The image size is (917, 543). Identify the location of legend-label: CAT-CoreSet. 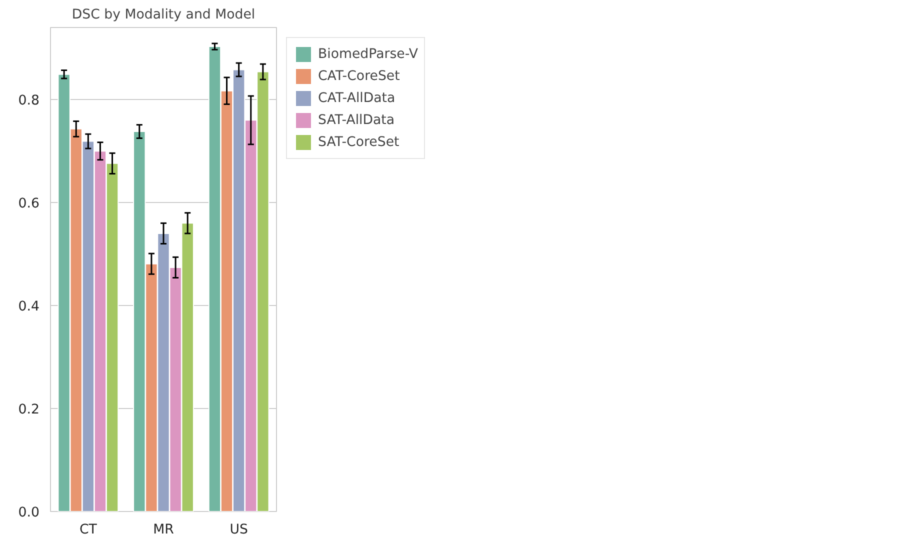
(359, 76).